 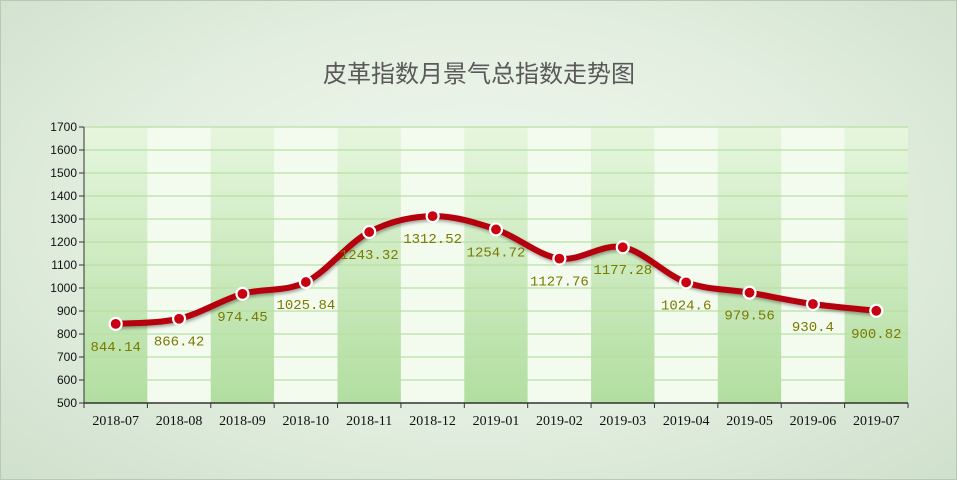 I want to click on x-tick-label-2019-02: 2019-02, so click(x=559, y=421).